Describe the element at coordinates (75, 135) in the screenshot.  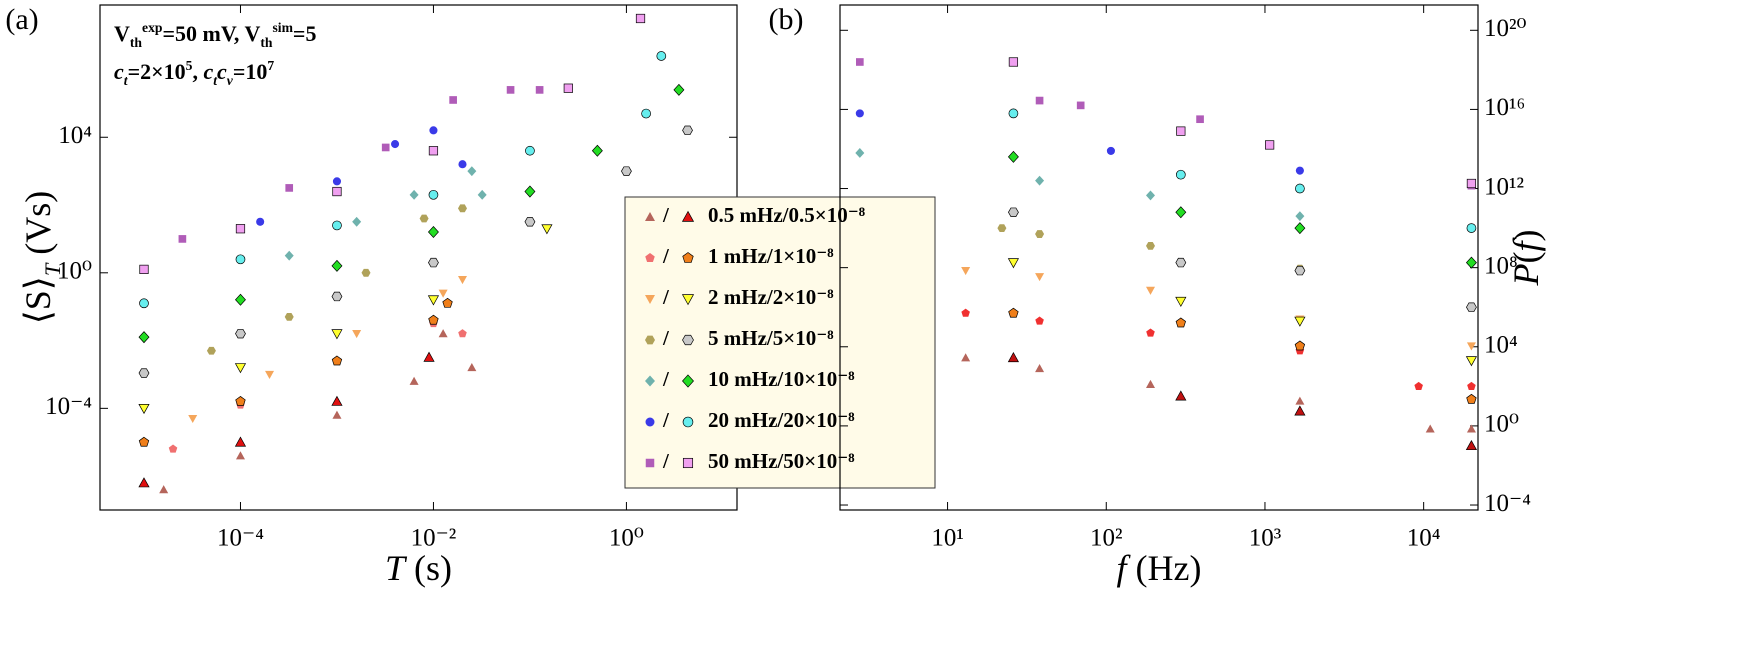
I see `y-tick-label: 10⁴` at that location.